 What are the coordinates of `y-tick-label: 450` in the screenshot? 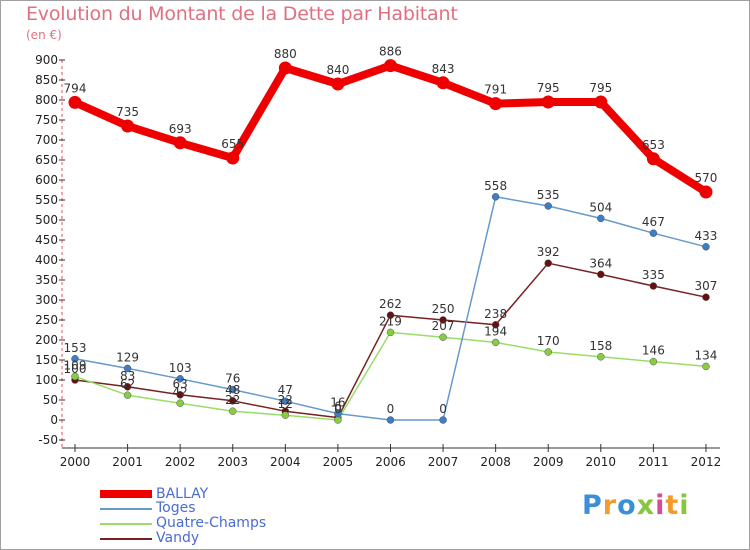 It's located at (46, 240).